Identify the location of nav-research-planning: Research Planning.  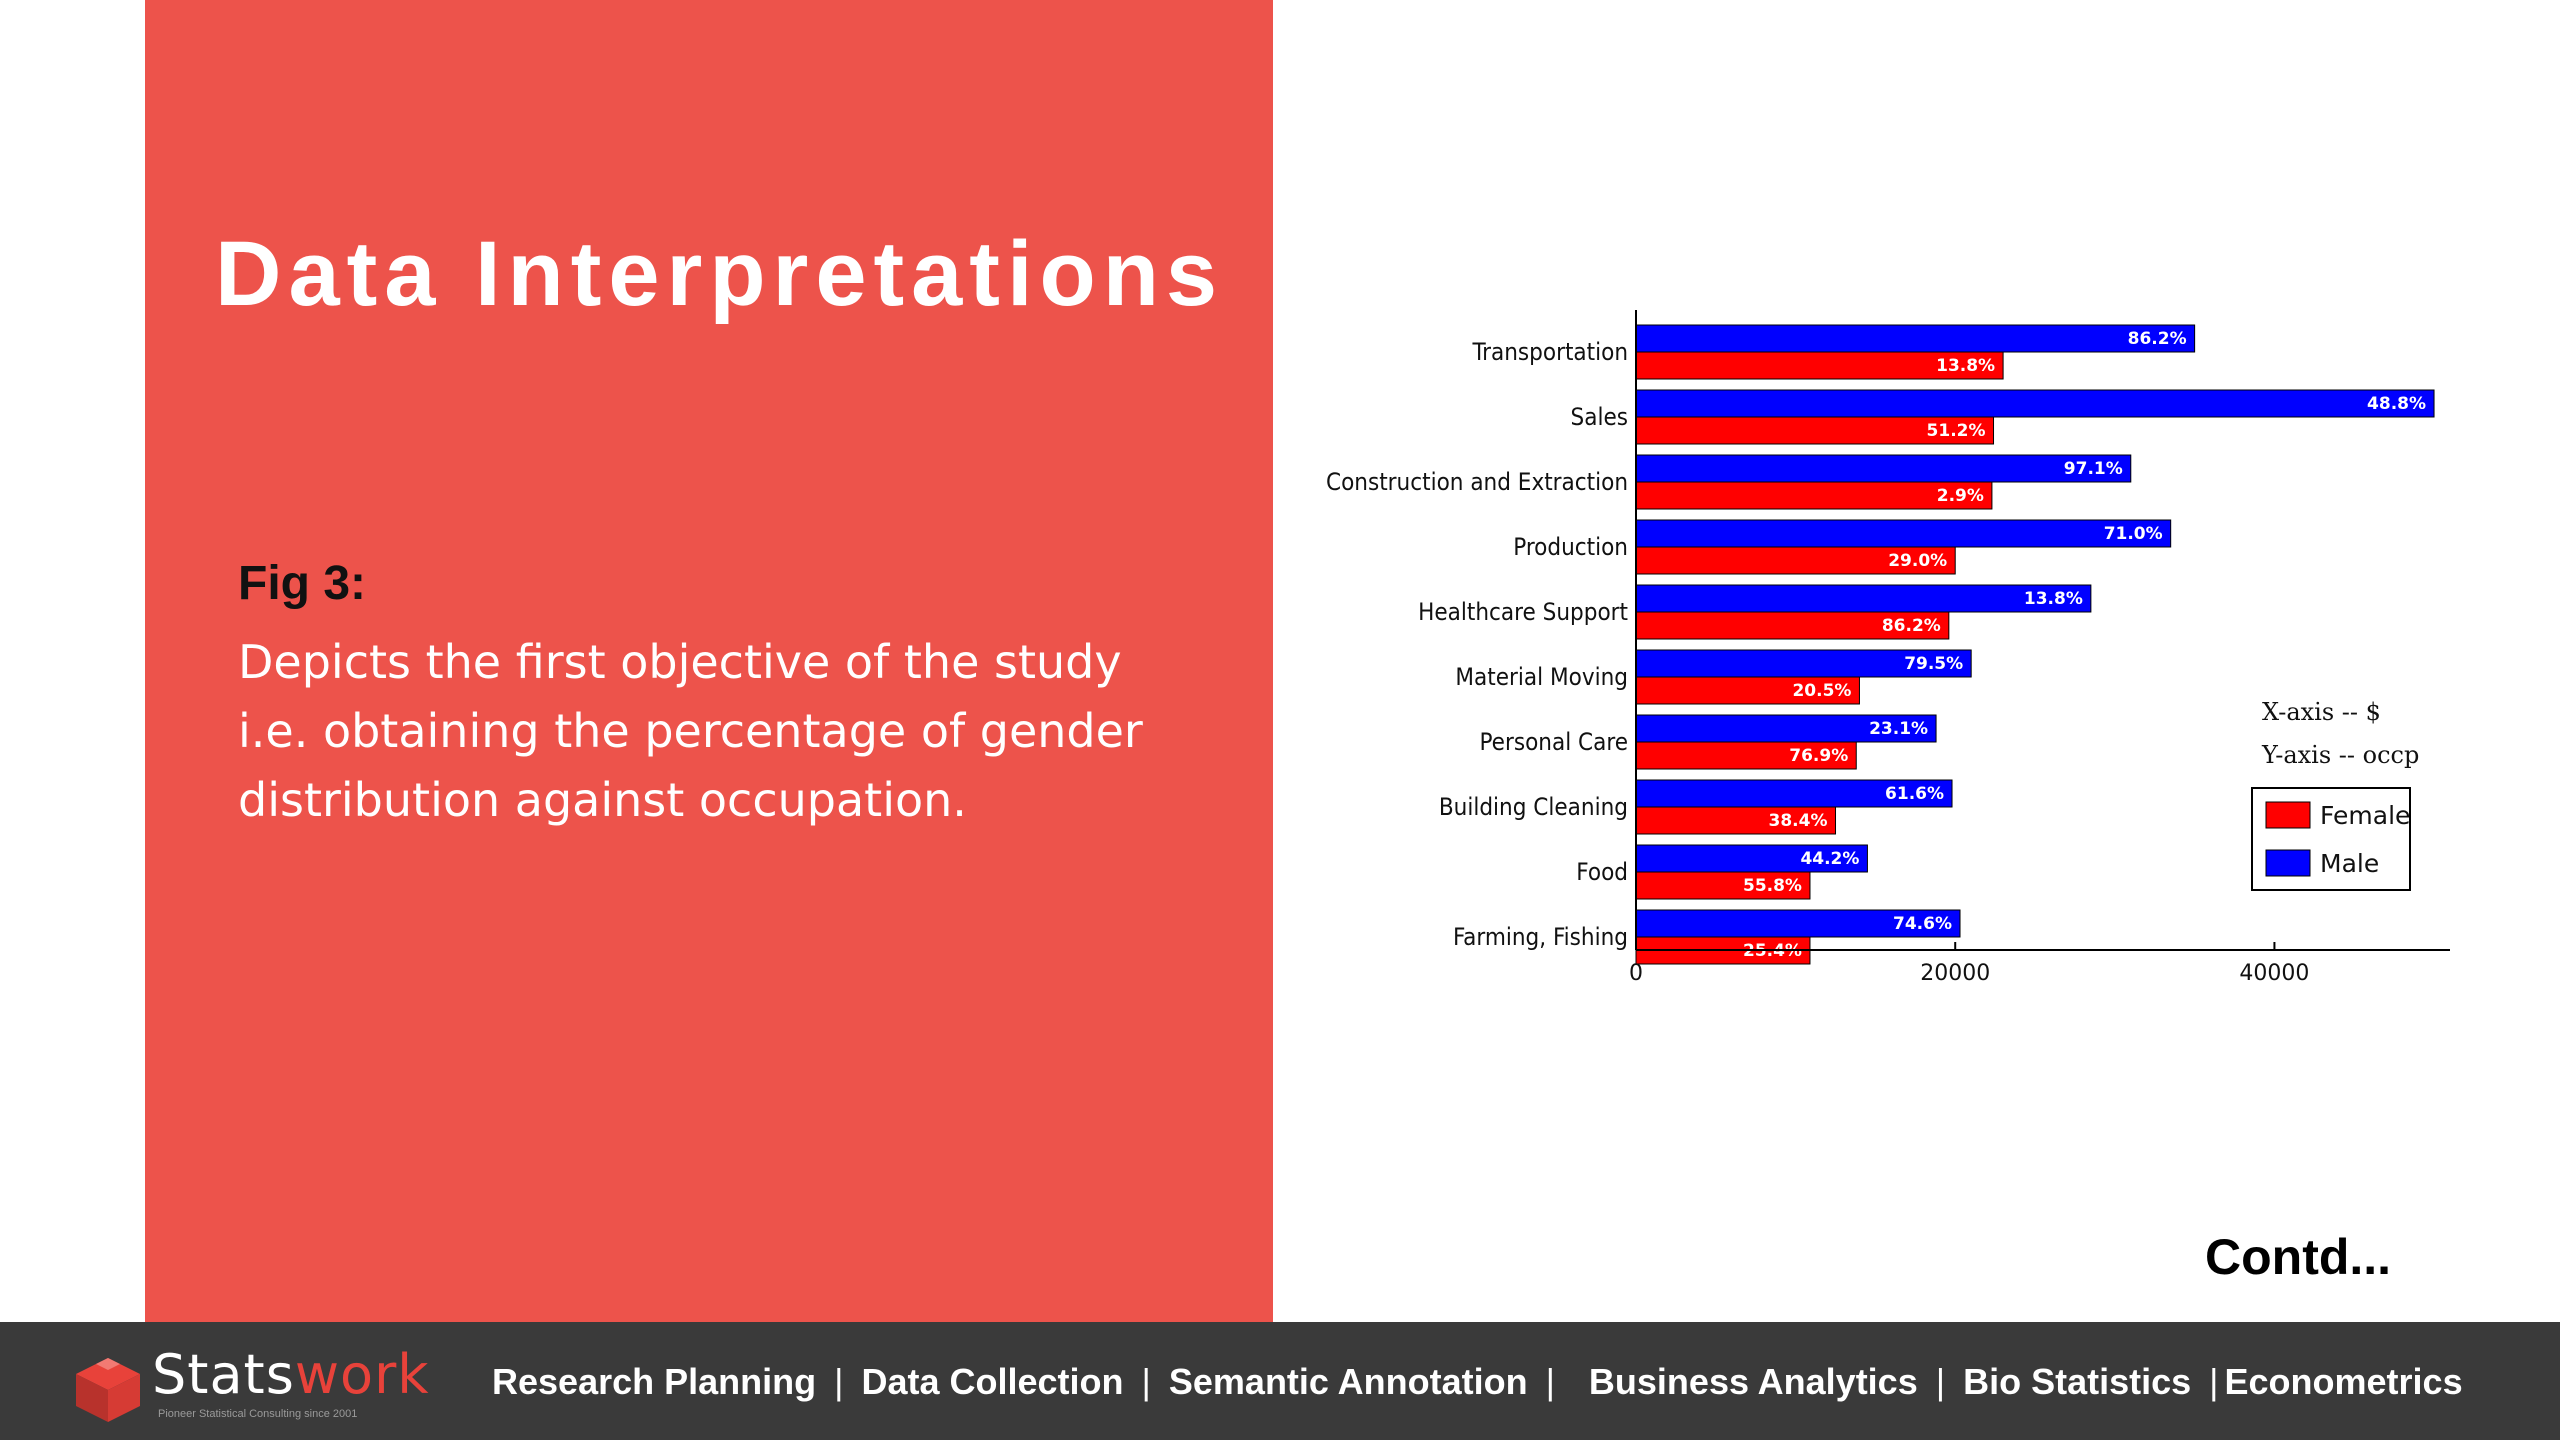
(654, 1381).